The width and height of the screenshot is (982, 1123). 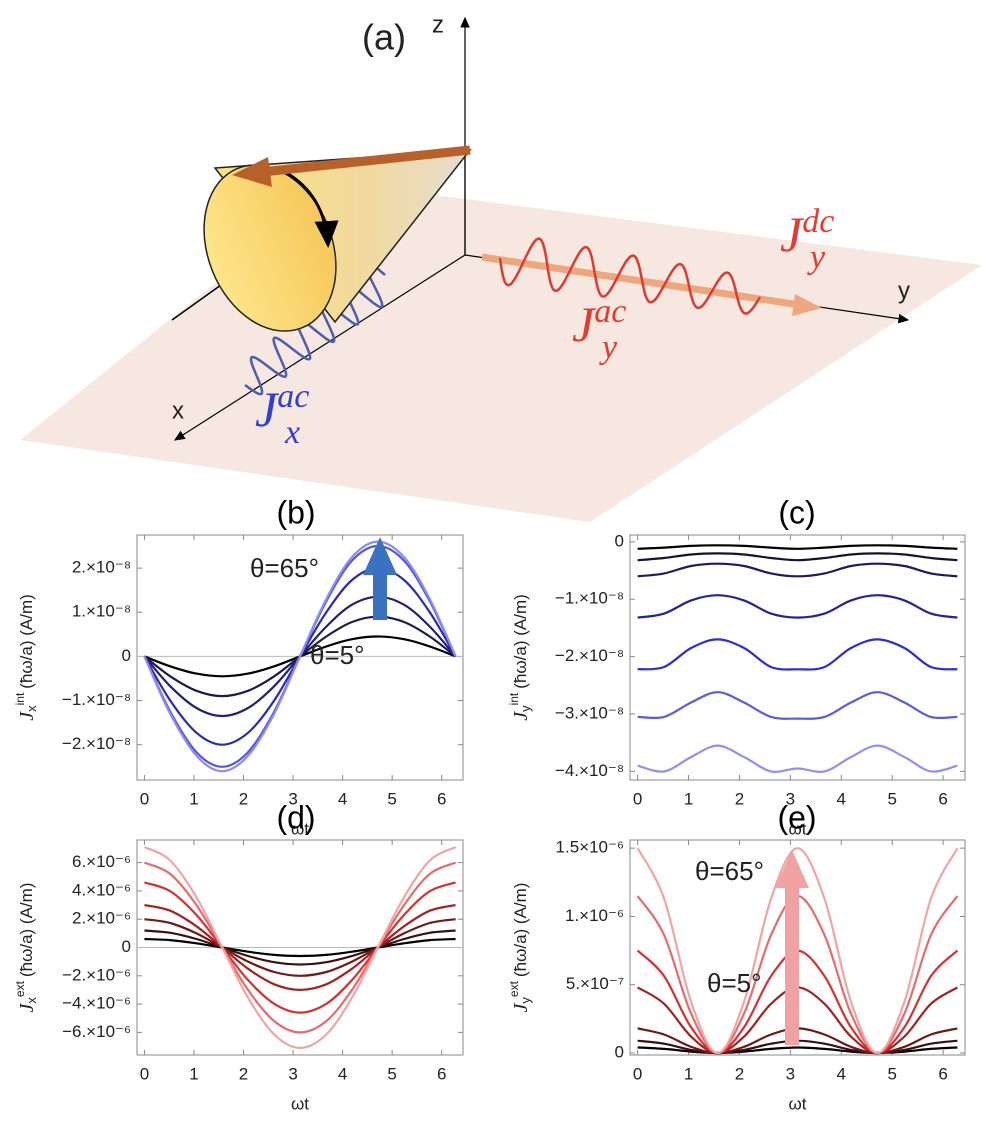 What do you see at coordinates (438, 24) in the screenshot?
I see `axis-name: z` at bounding box center [438, 24].